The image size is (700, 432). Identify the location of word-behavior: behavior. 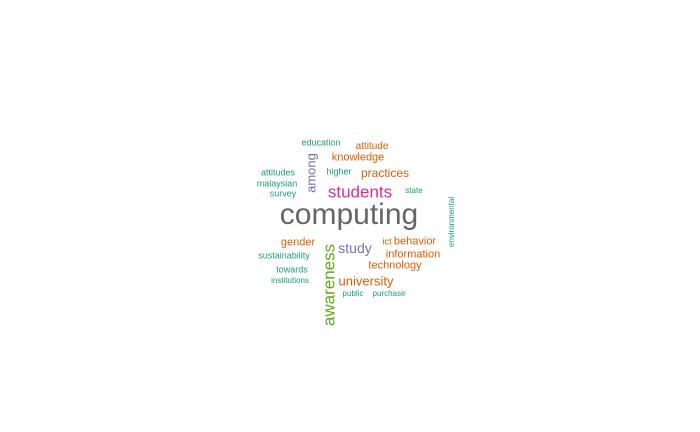
(415, 241).